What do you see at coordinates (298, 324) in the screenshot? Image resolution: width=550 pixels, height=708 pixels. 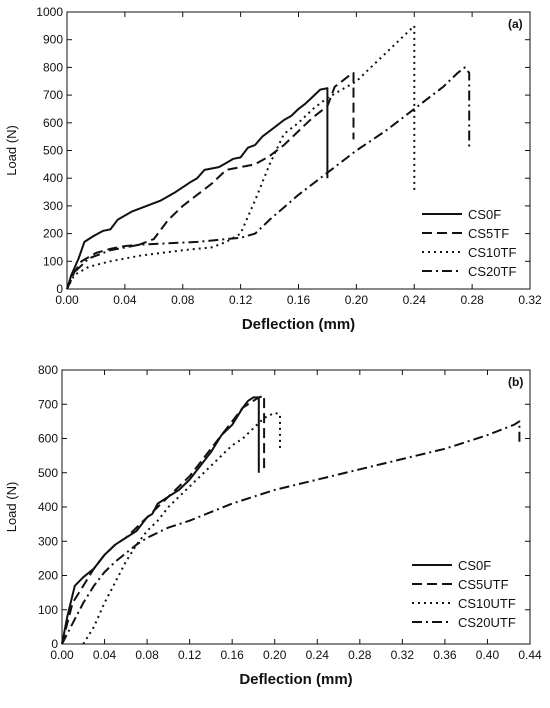 I see `chart-a-x-axis-label: Deflection (mm)` at bounding box center [298, 324].